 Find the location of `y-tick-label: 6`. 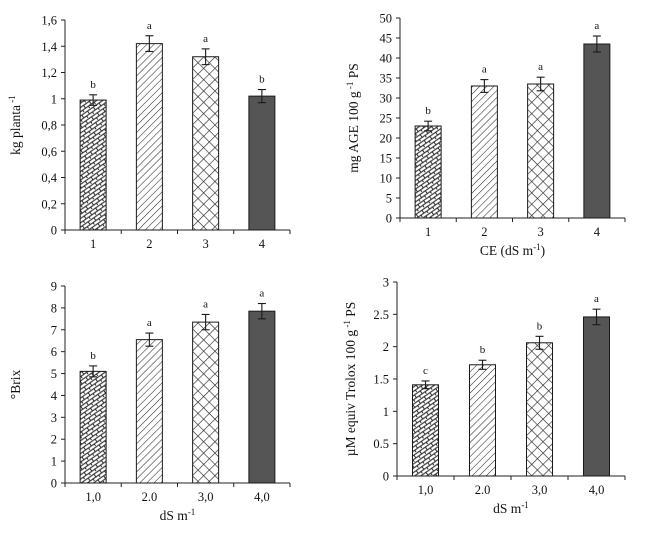

y-tick-label: 6 is located at coordinates (54, 352).